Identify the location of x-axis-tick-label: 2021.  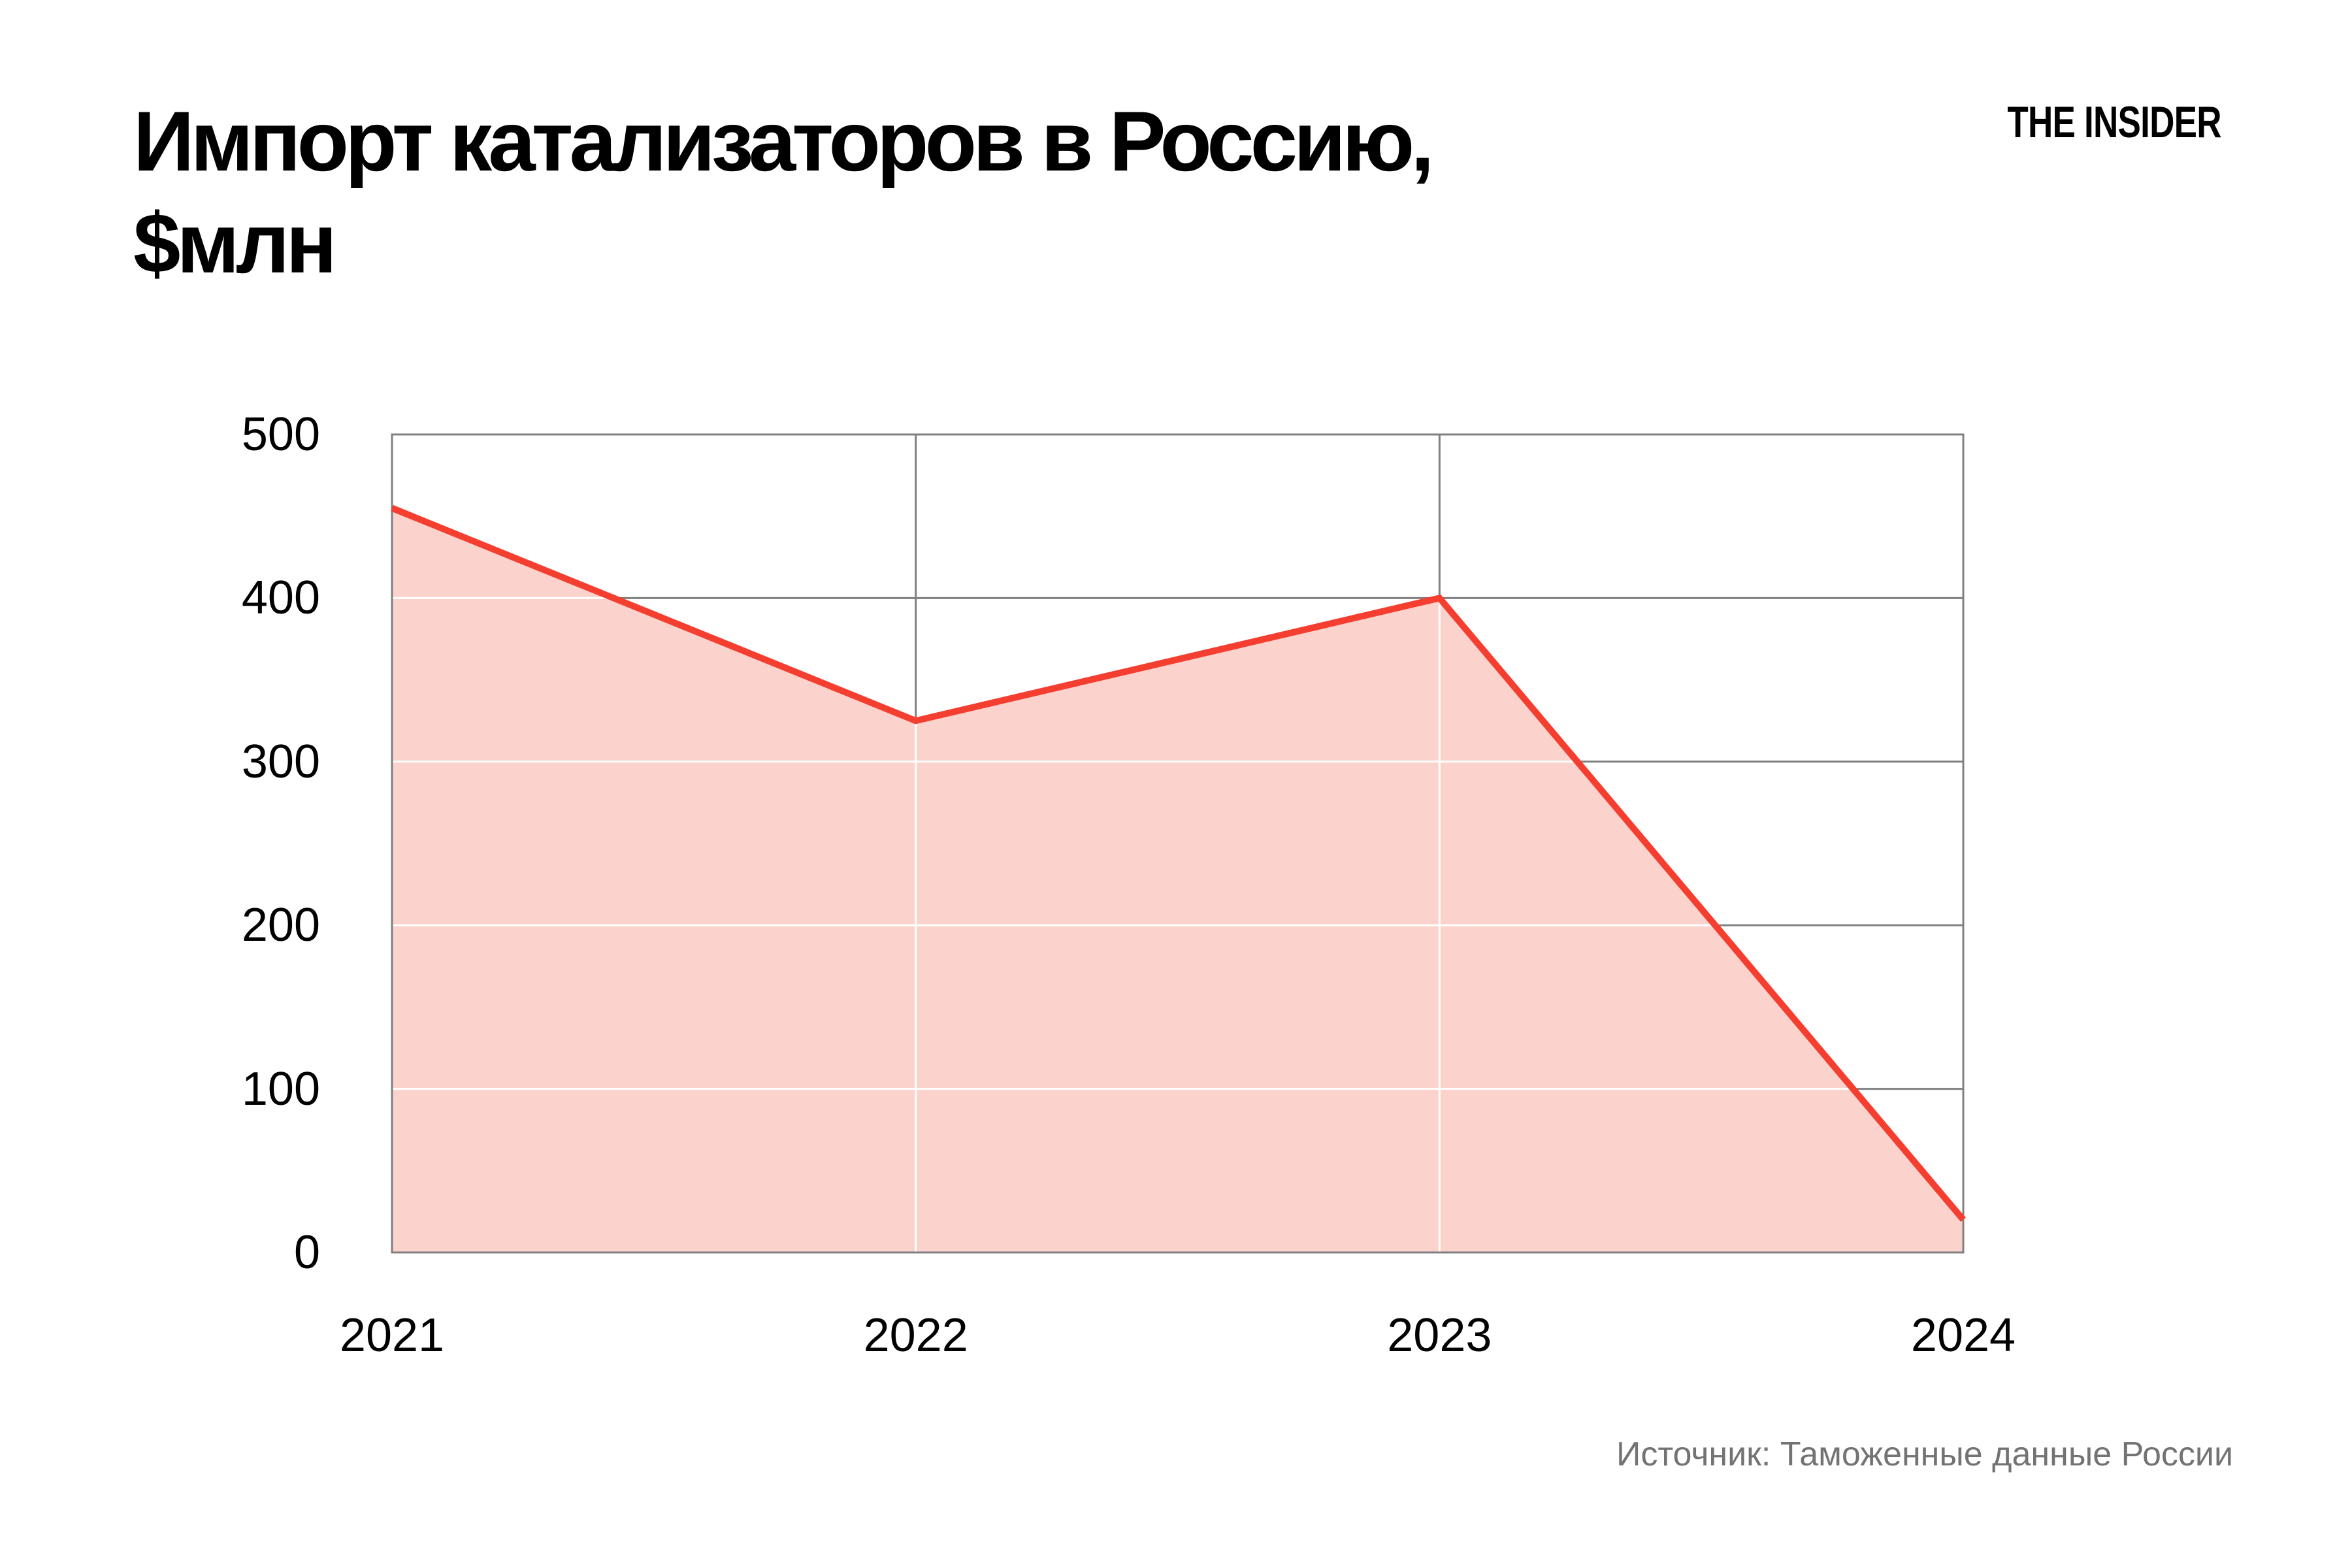
(392, 1335).